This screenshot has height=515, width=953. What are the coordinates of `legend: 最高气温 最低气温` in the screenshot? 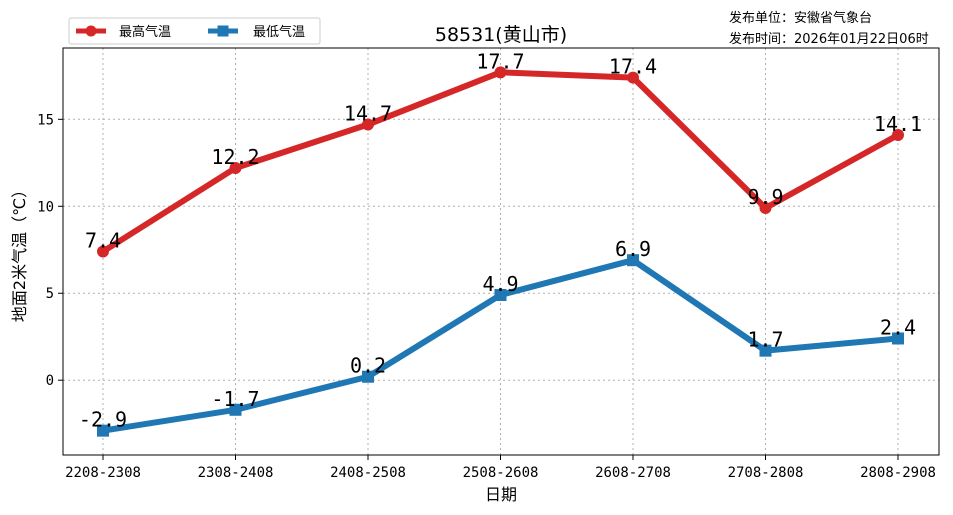 It's located at (194, 31).